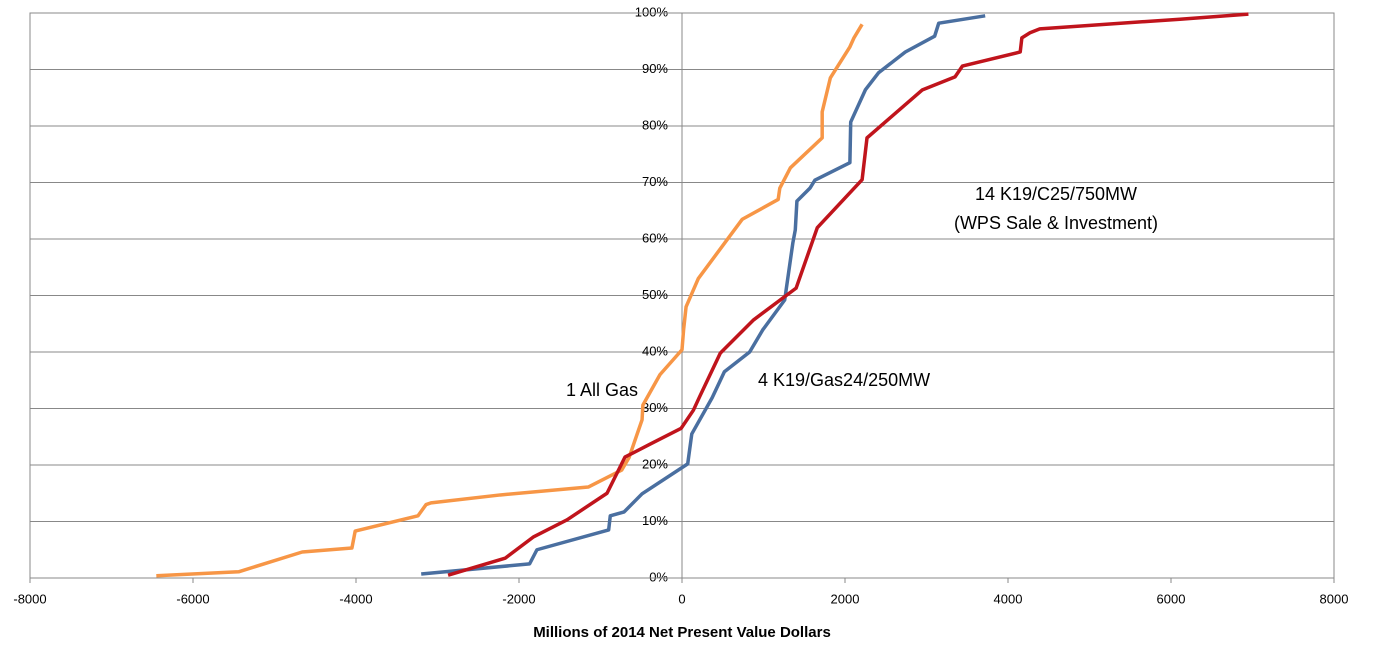  What do you see at coordinates (652, 11) in the screenshot?
I see `y-tick-label: 100%` at bounding box center [652, 11].